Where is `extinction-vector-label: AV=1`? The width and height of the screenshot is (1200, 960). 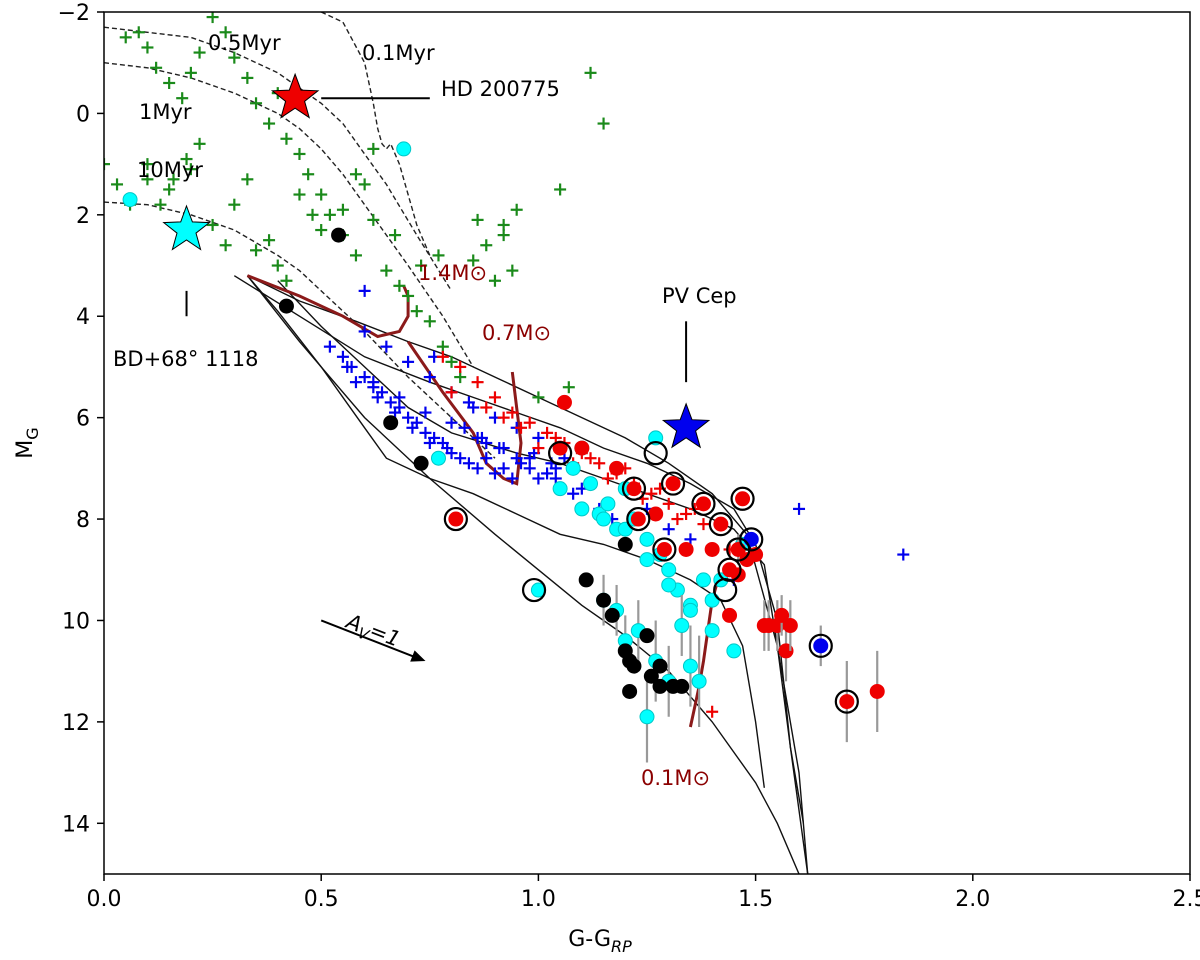 extinction-vector-label: AV=1 is located at coordinates (372, 632).